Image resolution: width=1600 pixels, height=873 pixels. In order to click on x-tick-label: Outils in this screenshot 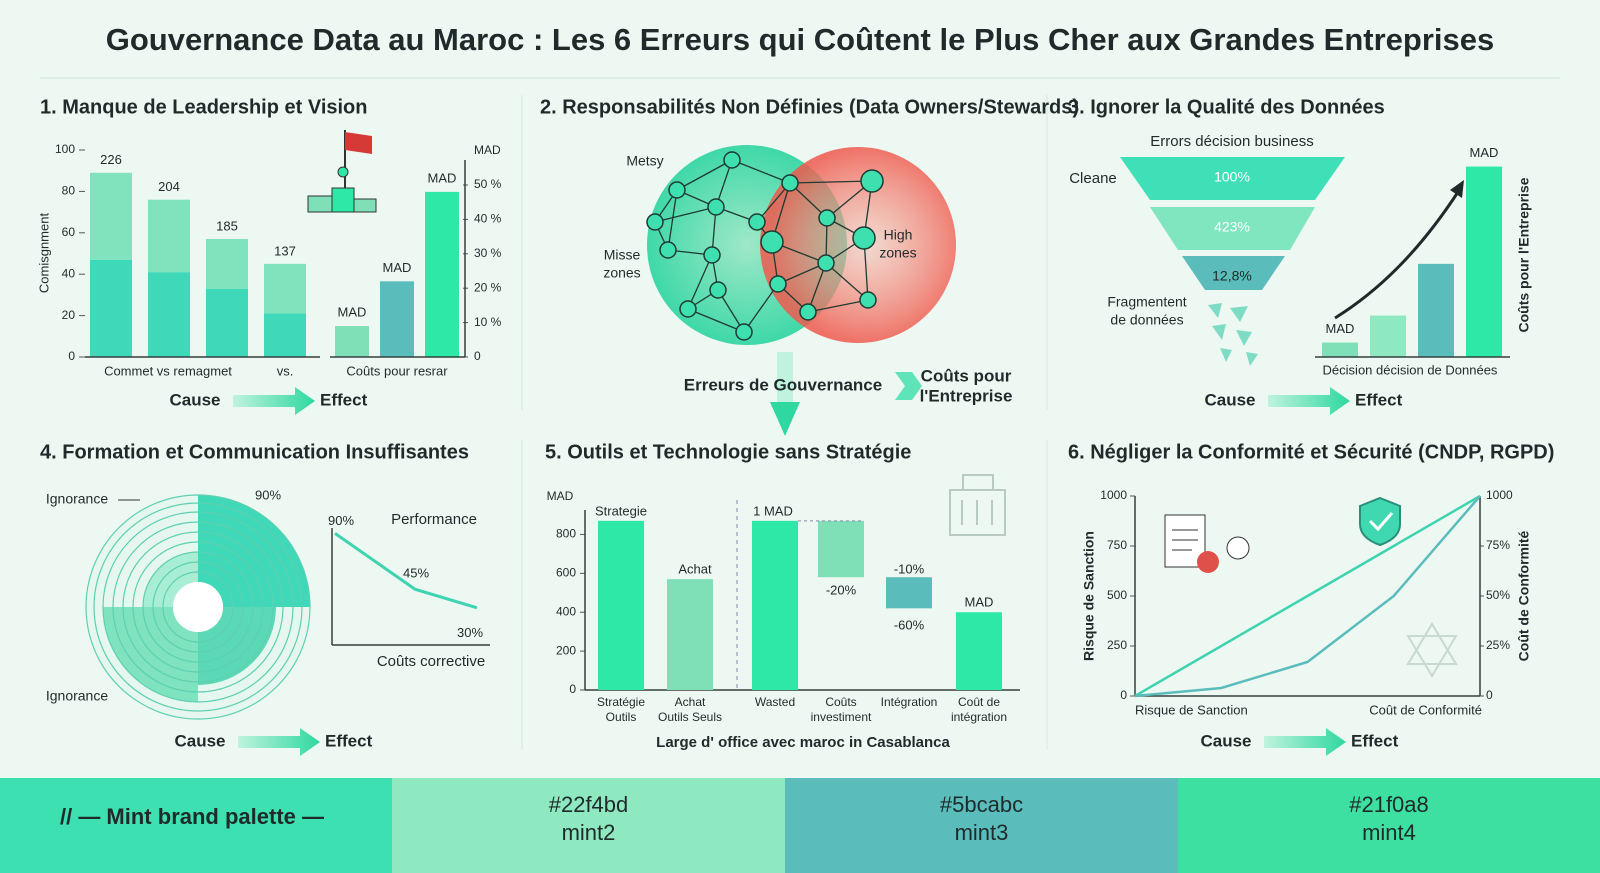, I will do `click(621, 717)`.